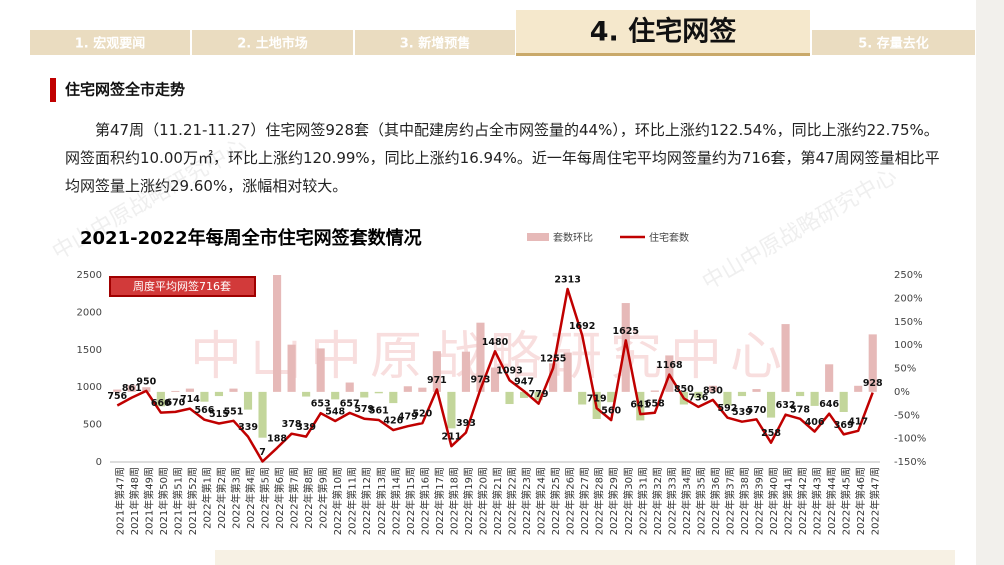 This screenshot has height=565, width=1004. Describe the element at coordinates (422, 414) in the screenshot. I see `data-label: 520` at that location.